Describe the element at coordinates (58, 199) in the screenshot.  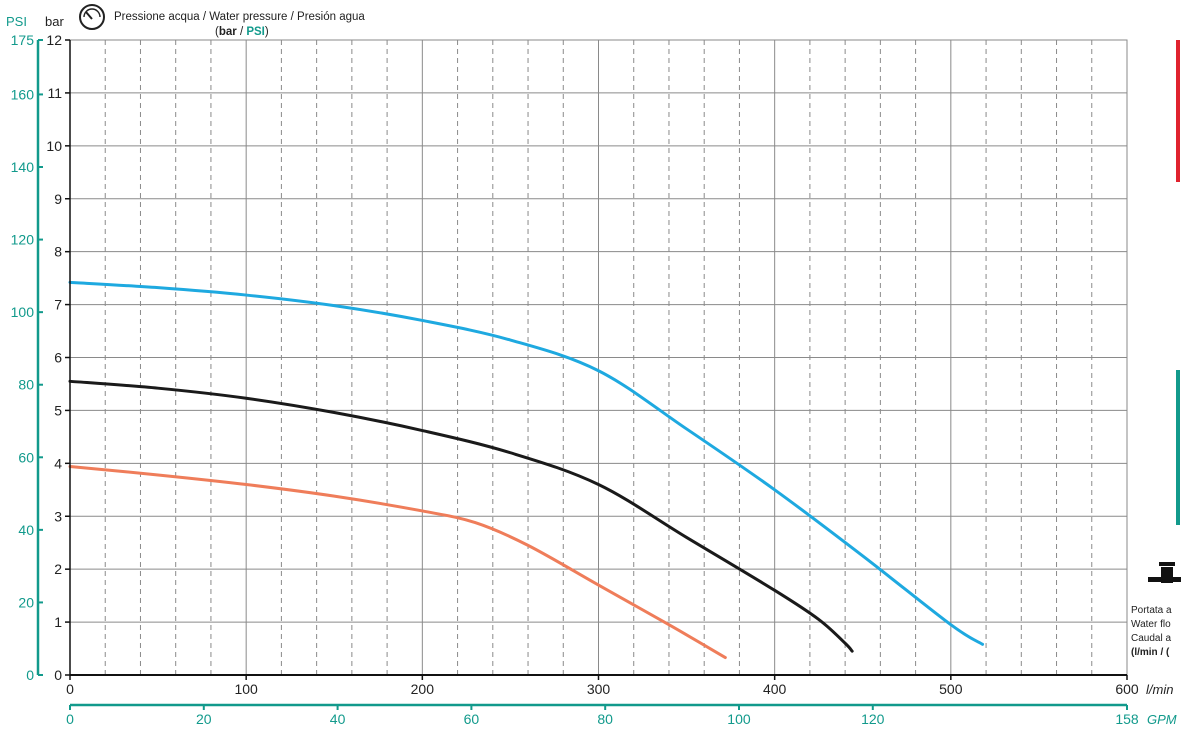
I see `bar-tick-label: 9` at that location.